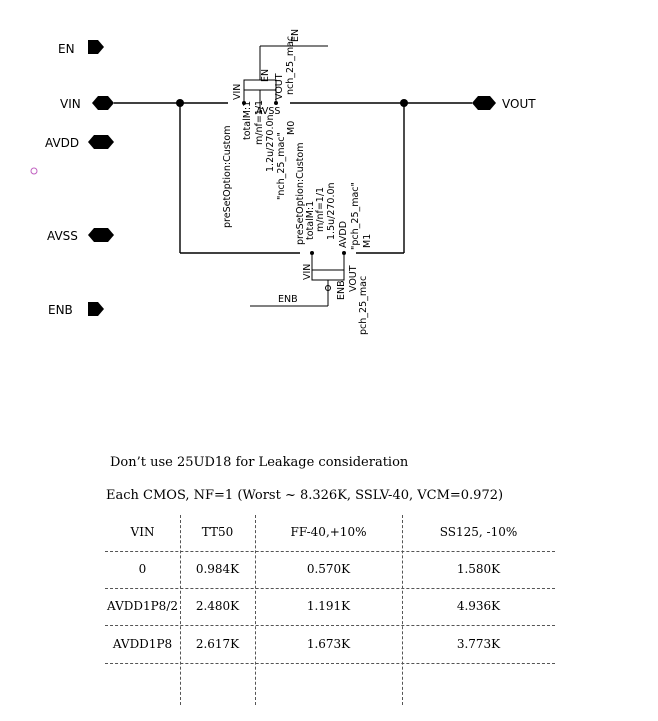  I want to click on table-header-tt50: TT50, so click(217, 532).